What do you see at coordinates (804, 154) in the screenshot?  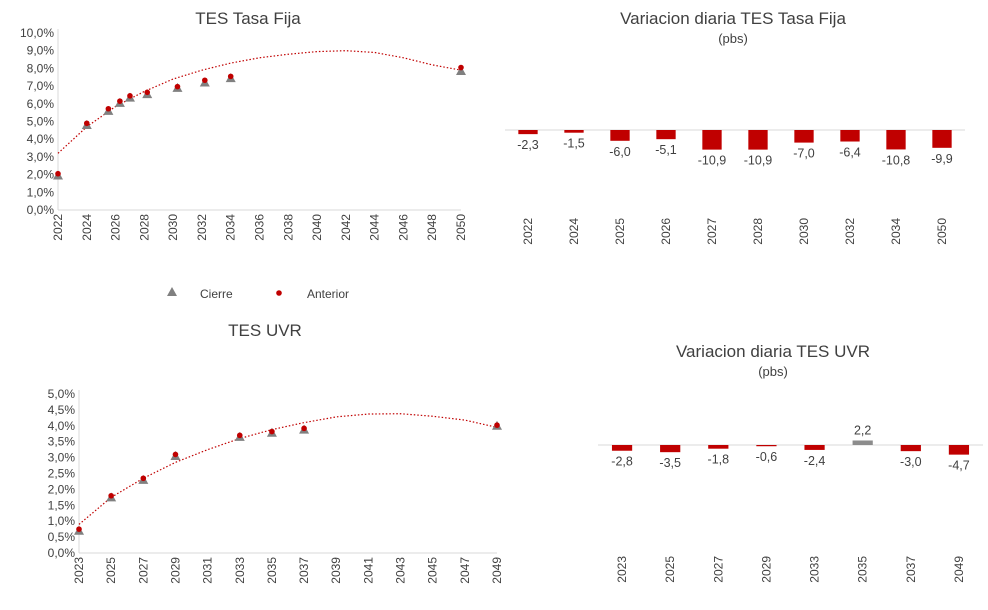 I see `bar-data-label: -7,0` at bounding box center [804, 154].